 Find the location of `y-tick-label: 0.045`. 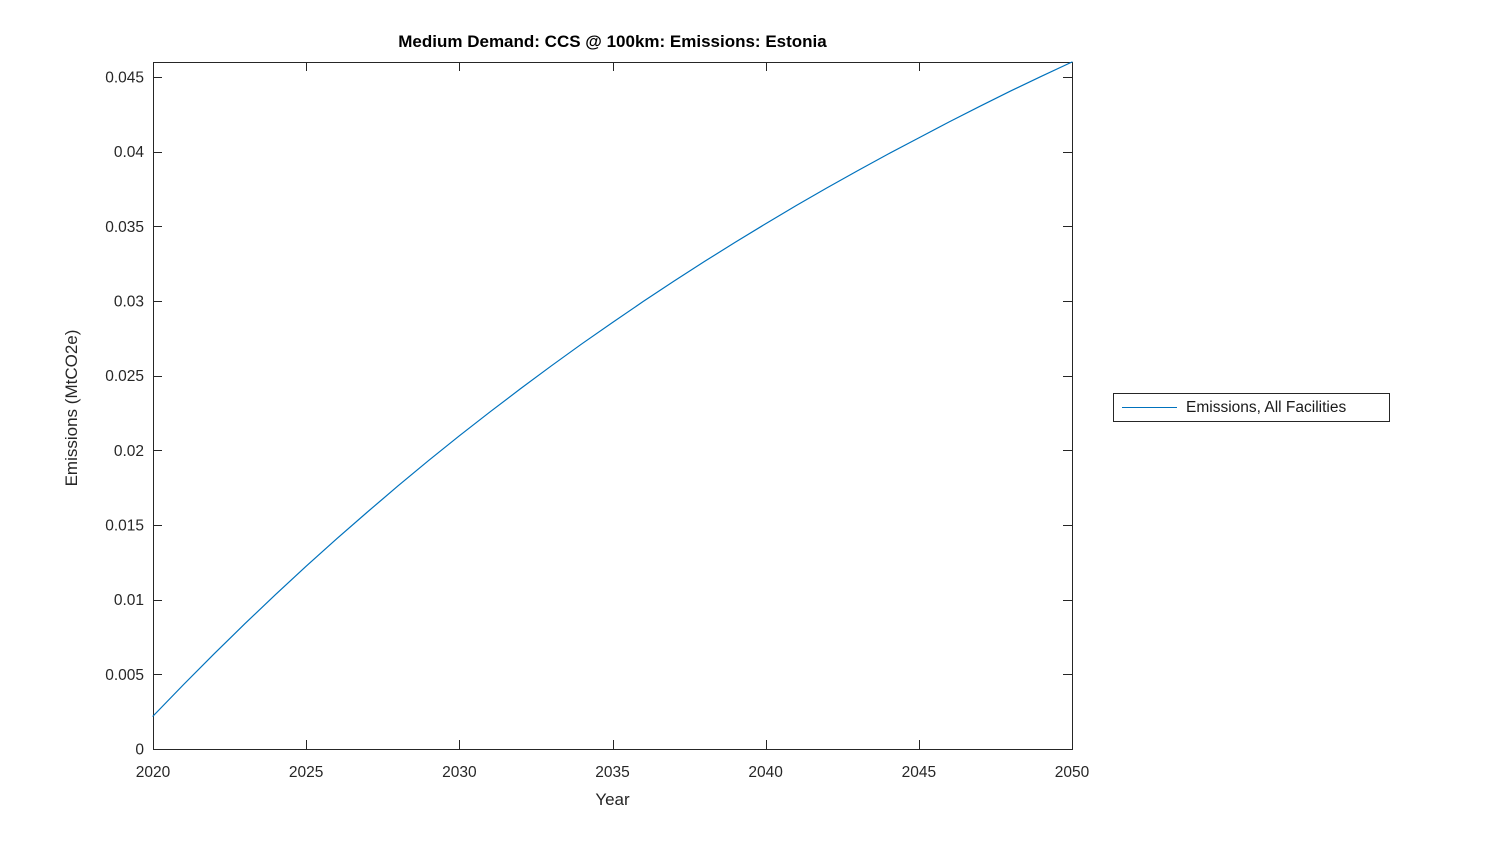

y-tick-label: 0.045 is located at coordinates (124, 77).